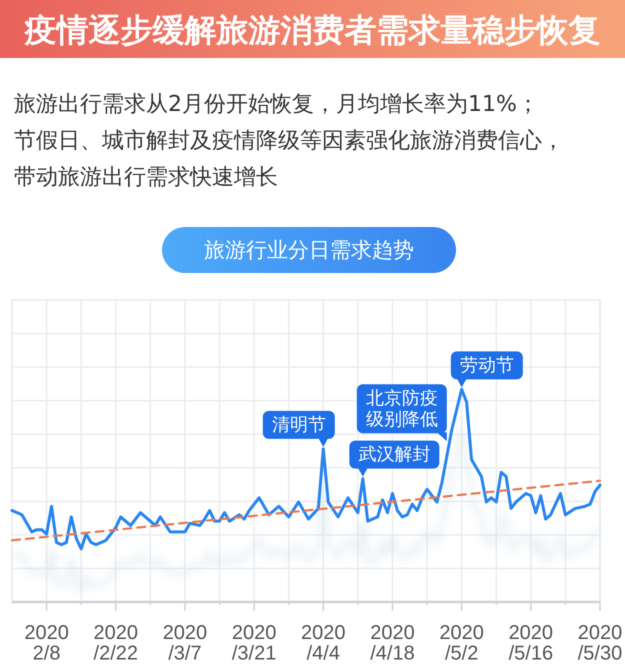 The width and height of the screenshot is (625, 666). What do you see at coordinates (402, 409) in the screenshot?
I see `annotation: 北京防疫级别降低` at bounding box center [402, 409].